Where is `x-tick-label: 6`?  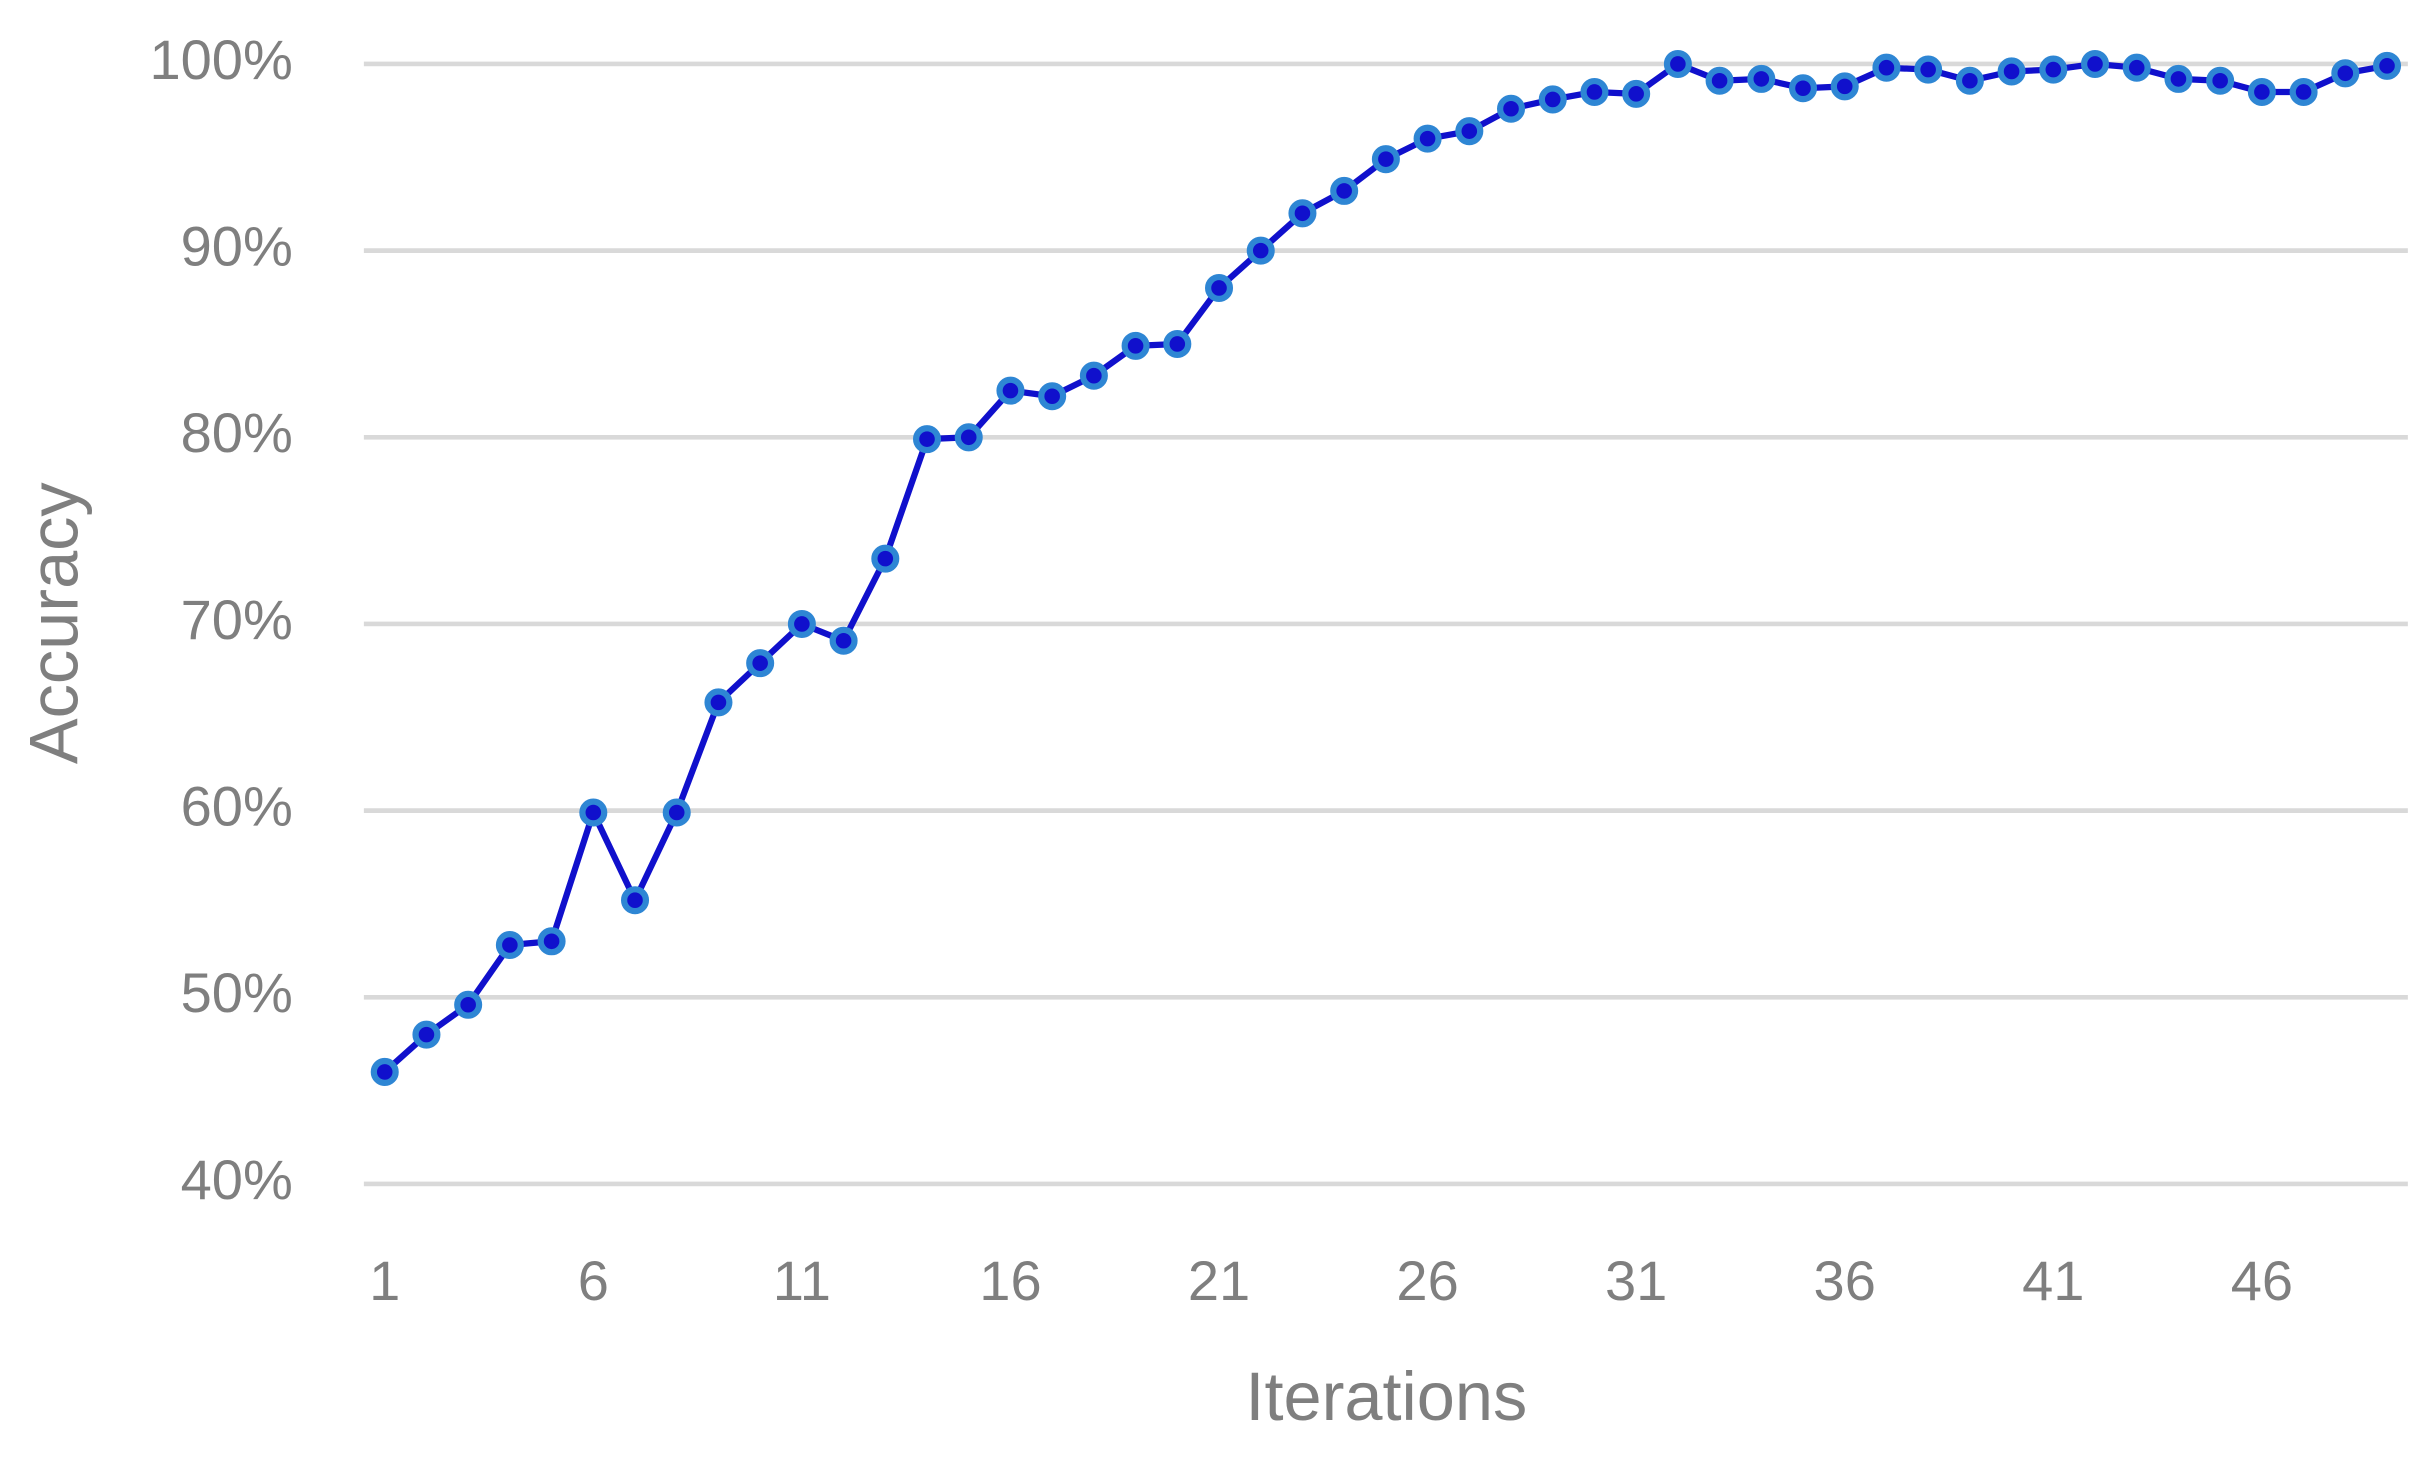 x-tick-label: 6 is located at coordinates (593, 1280).